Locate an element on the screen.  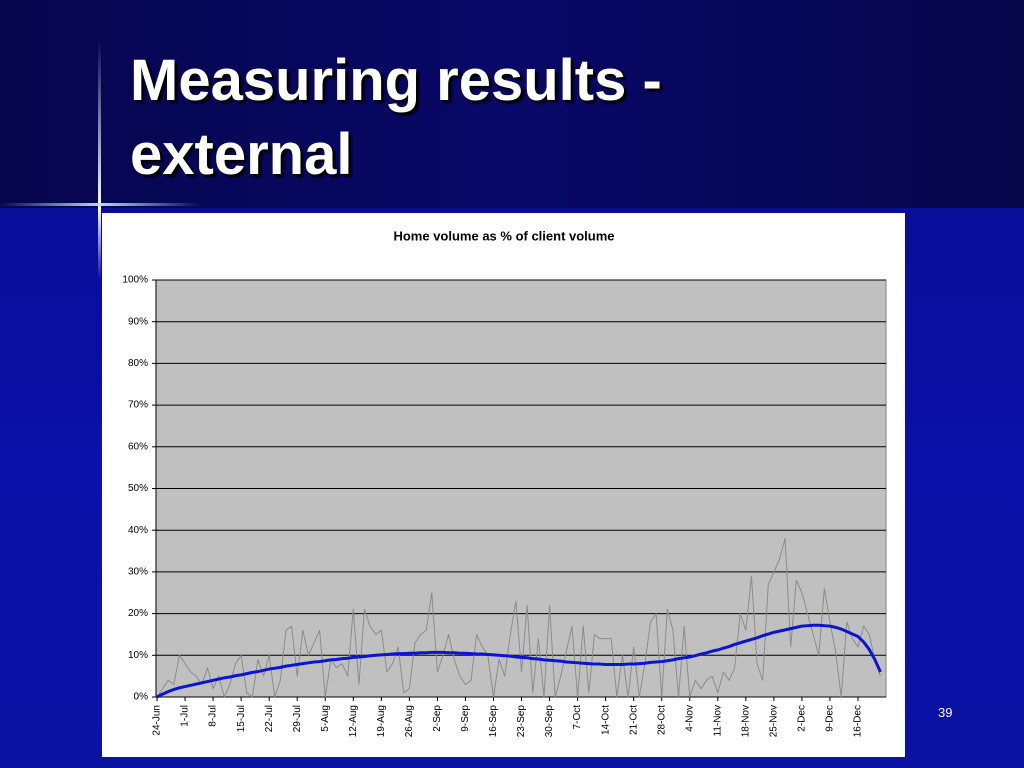
x-tick-label: 22-Jul is located at coordinates (269, 718).